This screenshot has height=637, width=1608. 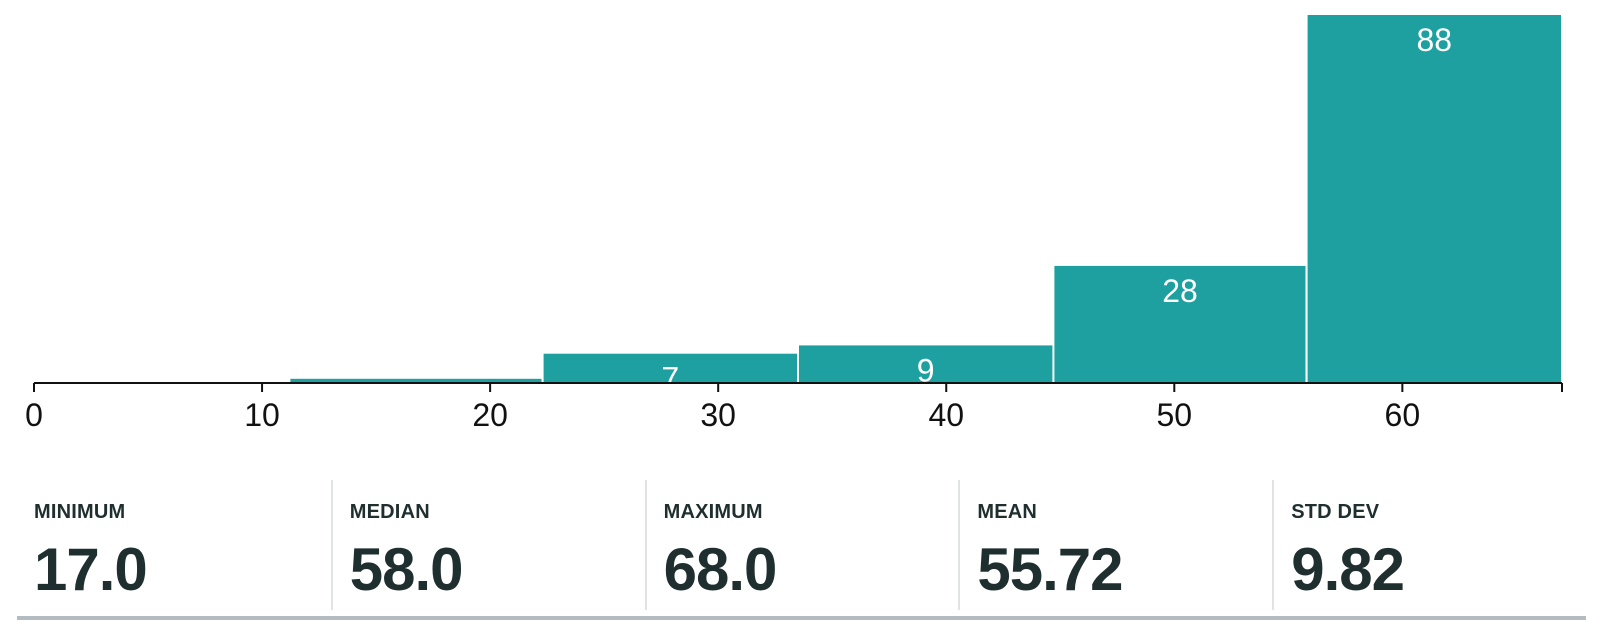 I want to click on stat-maximum: MAXIMUM 68.0, so click(x=801, y=545).